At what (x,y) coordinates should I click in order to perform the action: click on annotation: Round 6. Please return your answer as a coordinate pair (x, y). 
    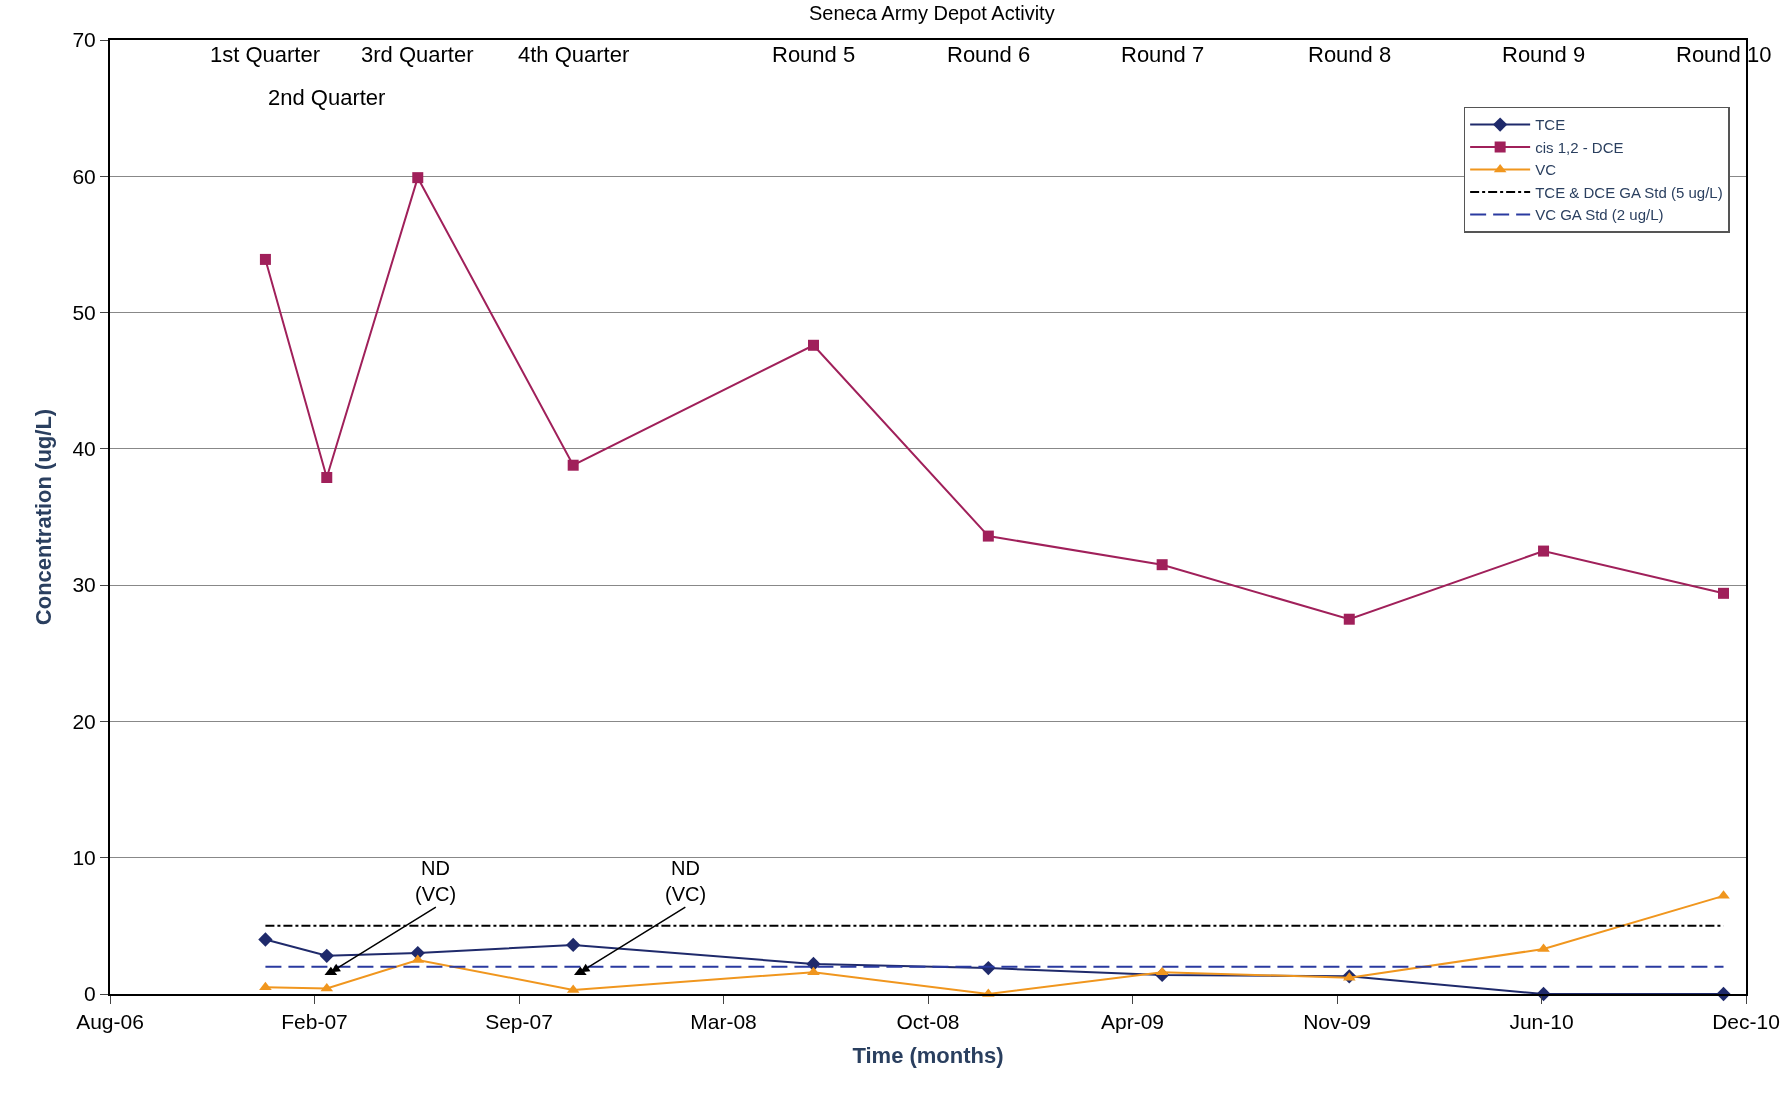
    Looking at the image, I should click on (989, 54).